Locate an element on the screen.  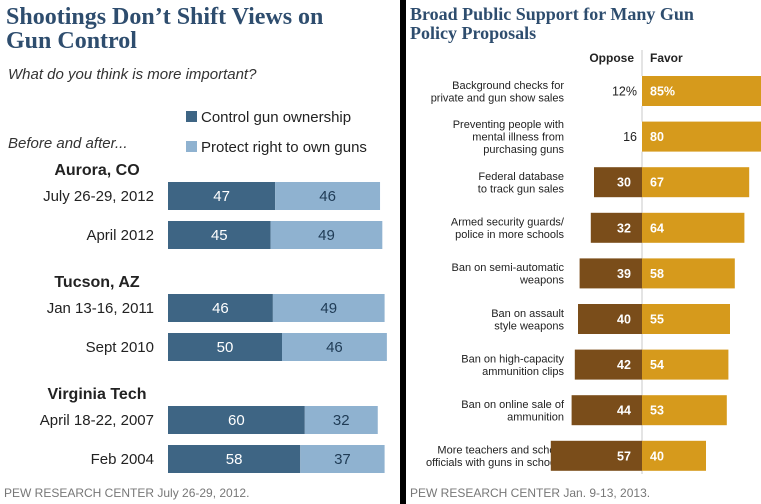
left-title-line1: Shootings Don’t Shift Views on is located at coordinates (164, 17).